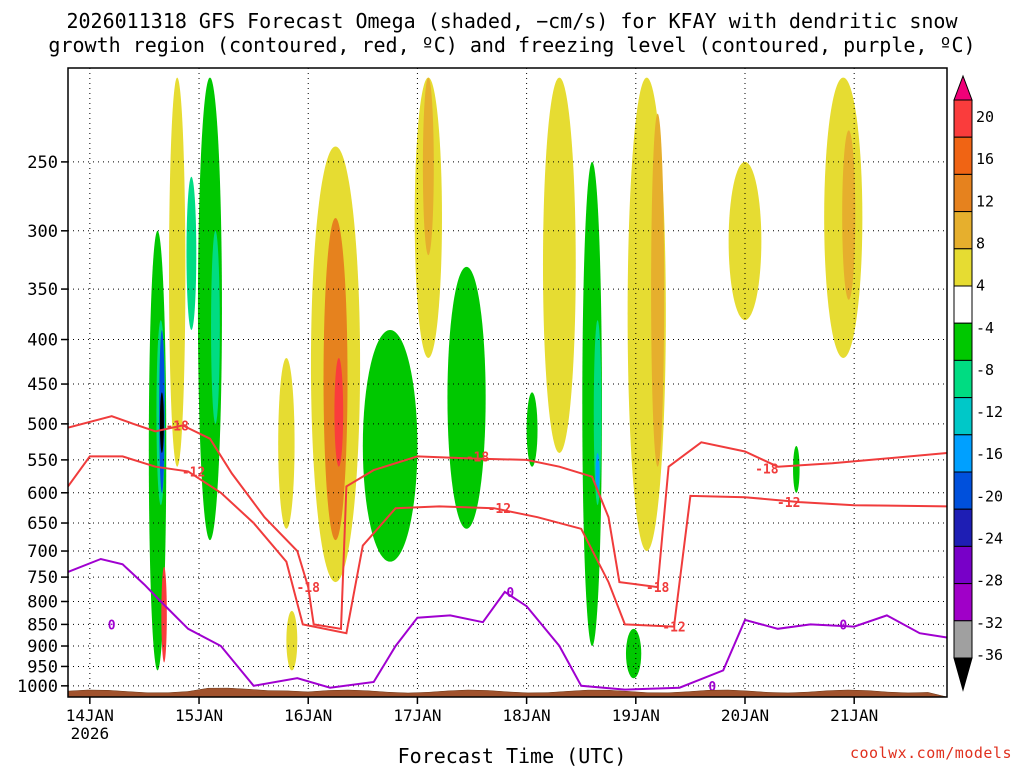 Image resolution: width=1024 pixels, height=768 pixels. What do you see at coordinates (112, 625) in the screenshot?
I see `contour-label-2-0: 0` at bounding box center [112, 625].